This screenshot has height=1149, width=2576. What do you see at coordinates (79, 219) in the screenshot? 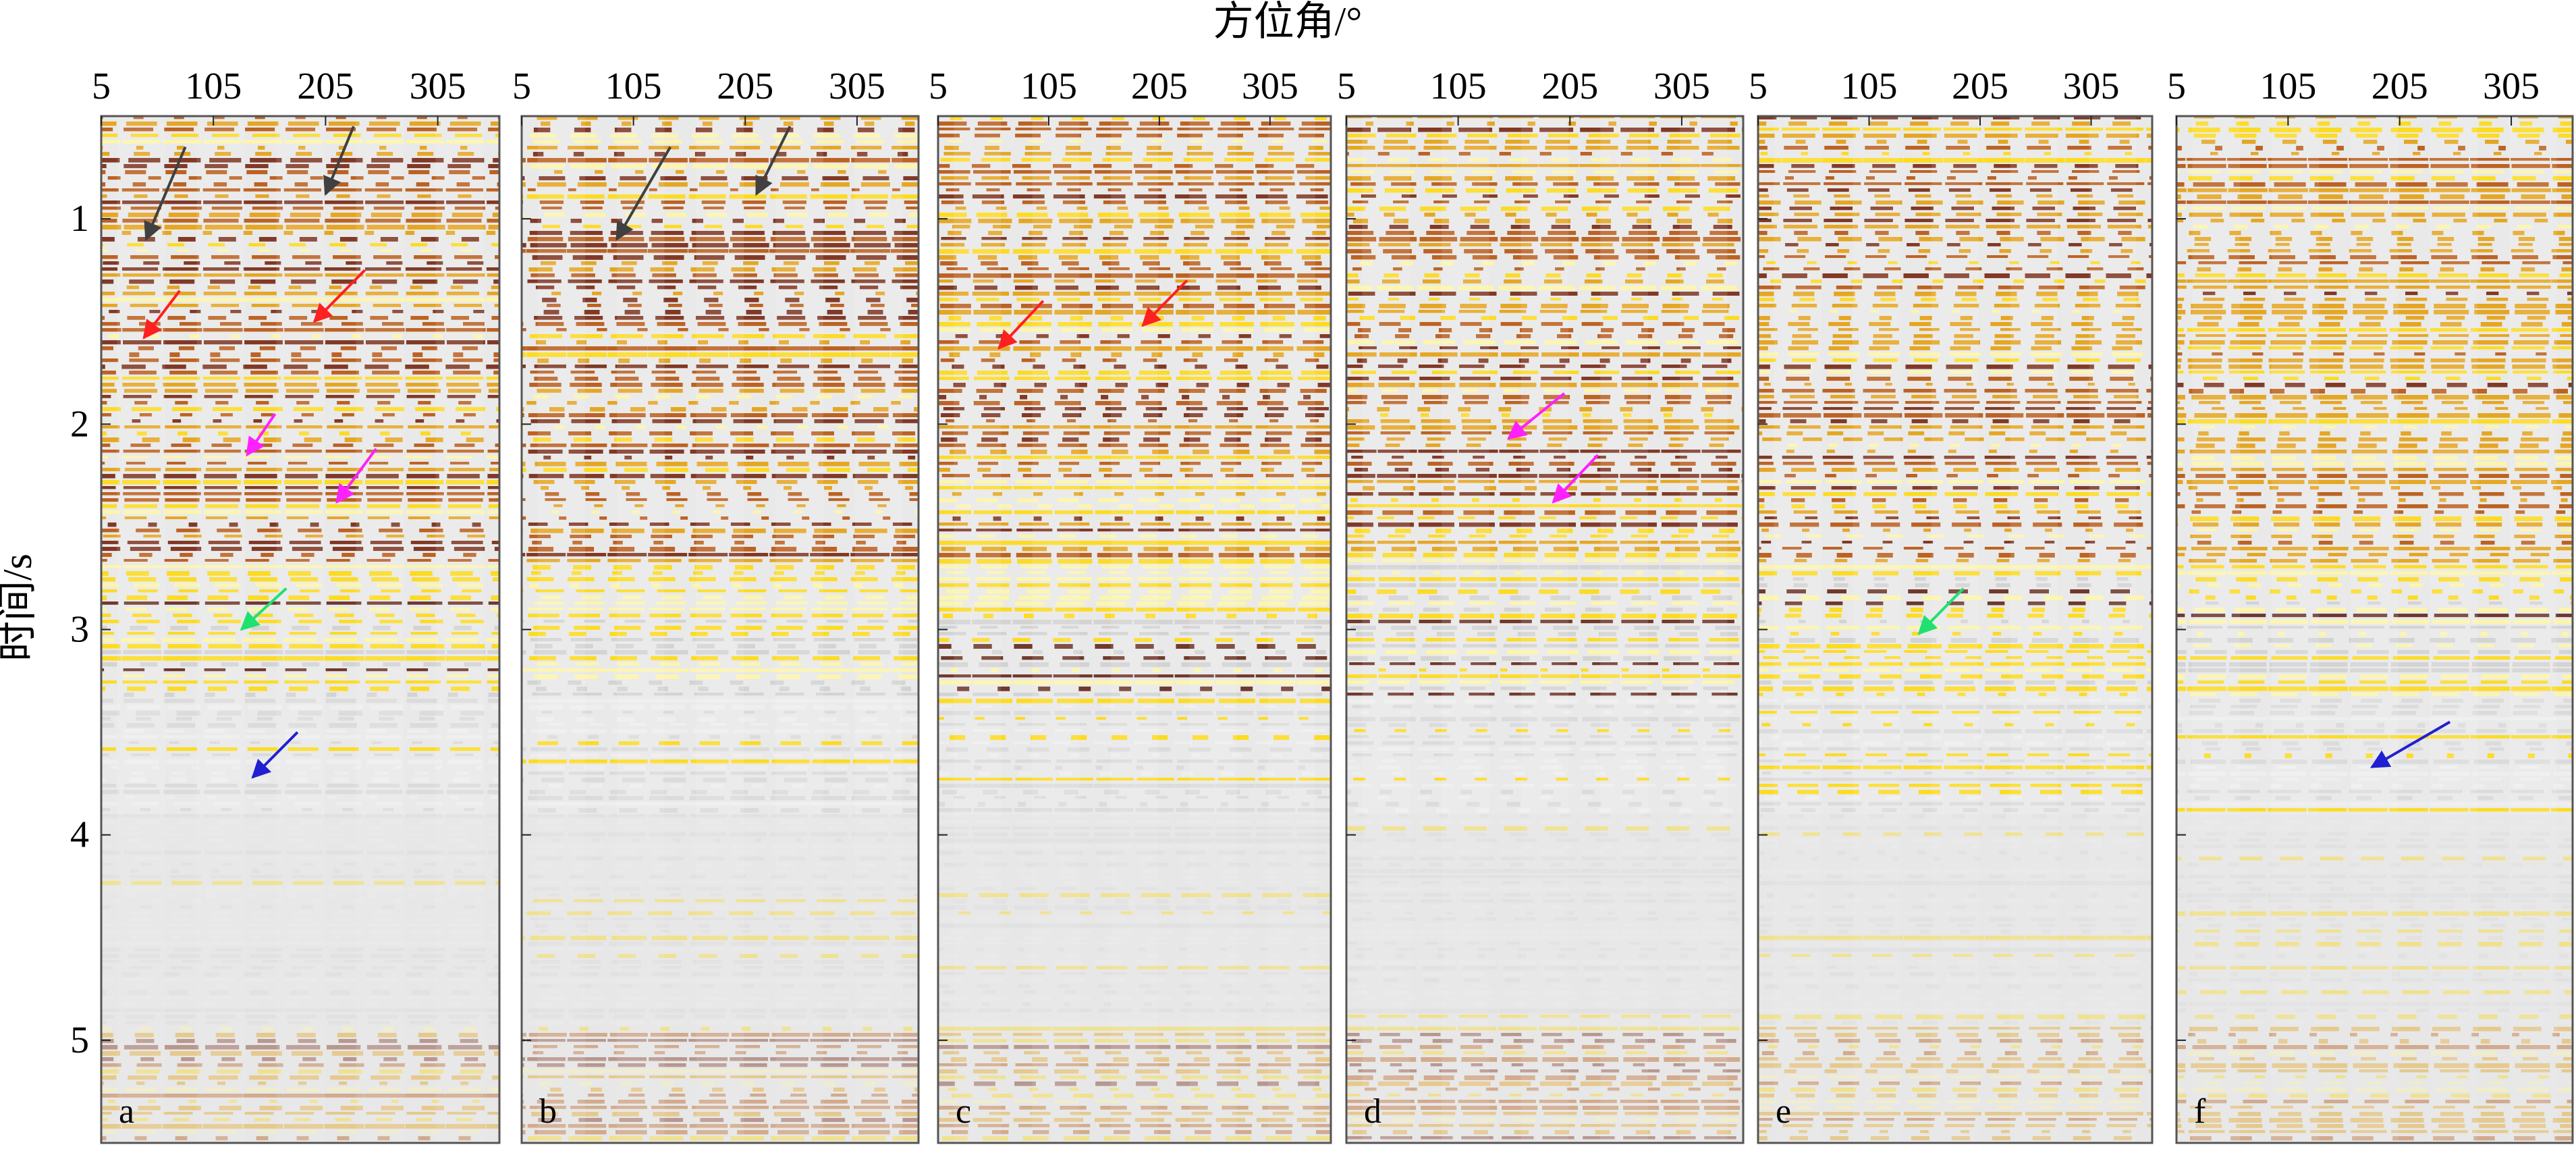
I see `y-tick-label: 1` at bounding box center [79, 219].